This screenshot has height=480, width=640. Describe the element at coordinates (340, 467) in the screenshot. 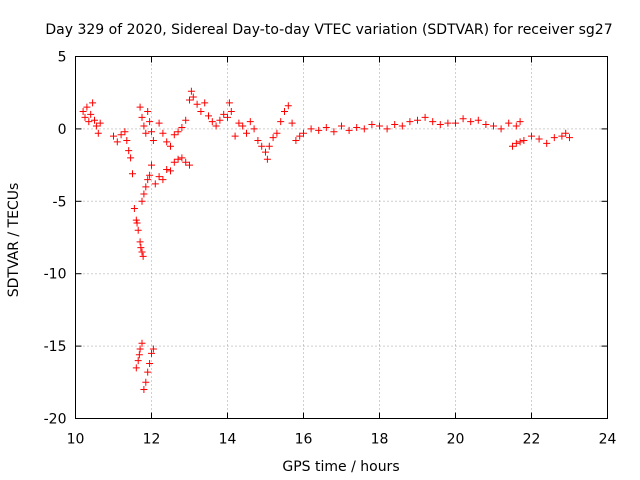

I see `x-axis-label: GPS time / hours` at that location.